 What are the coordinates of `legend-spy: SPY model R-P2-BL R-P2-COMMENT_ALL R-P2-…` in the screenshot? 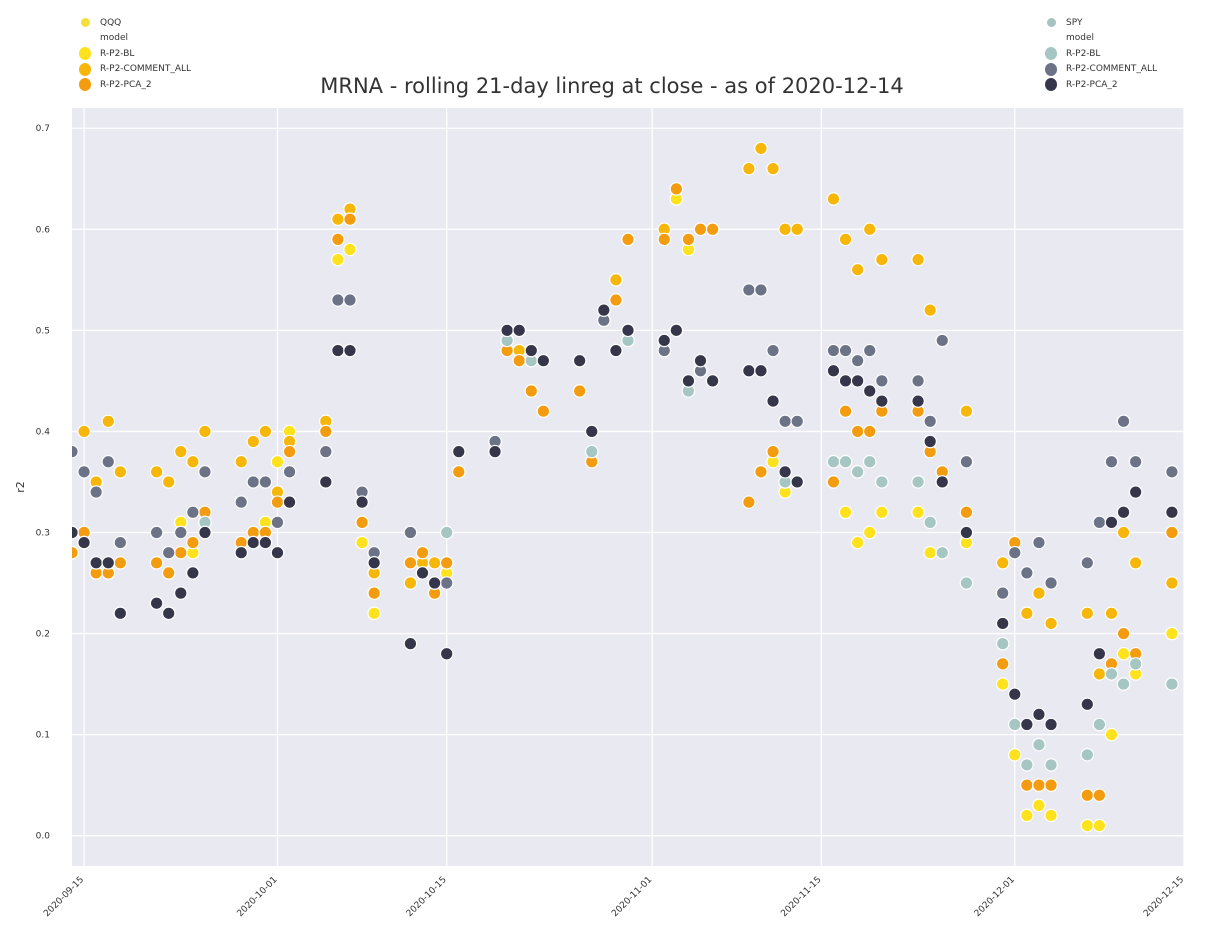 It's located at (1101, 54).